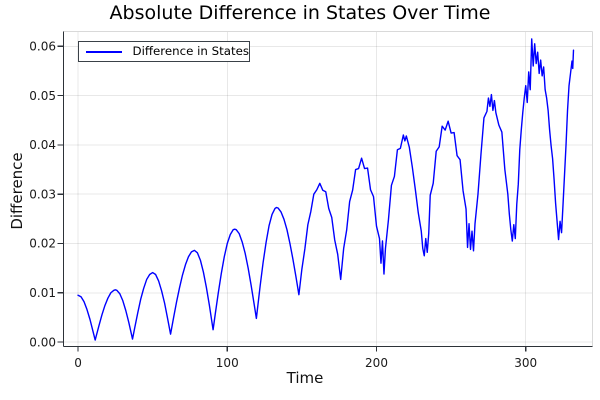 This screenshot has width=600, height=400. What do you see at coordinates (42, 96) in the screenshot?
I see `y-tick-label: 0.05` at bounding box center [42, 96].